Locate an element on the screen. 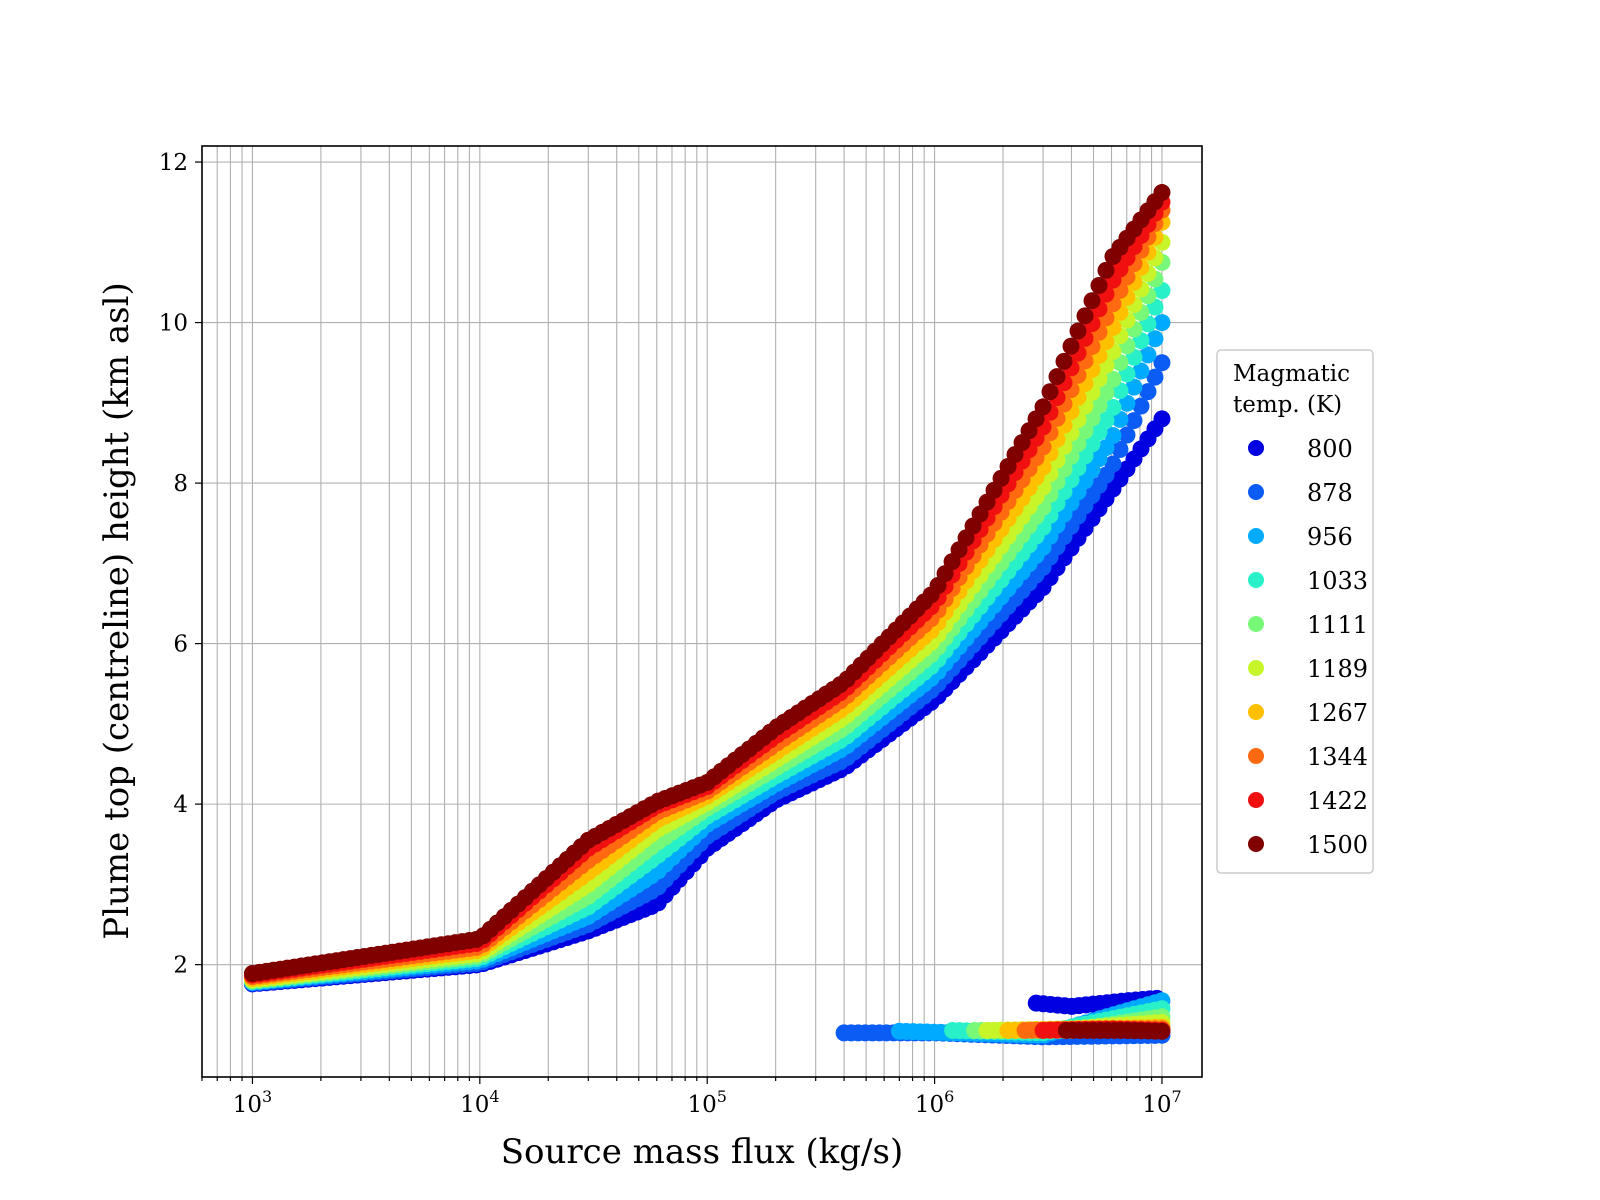  legend-label-1189: 1189 is located at coordinates (1337, 669).